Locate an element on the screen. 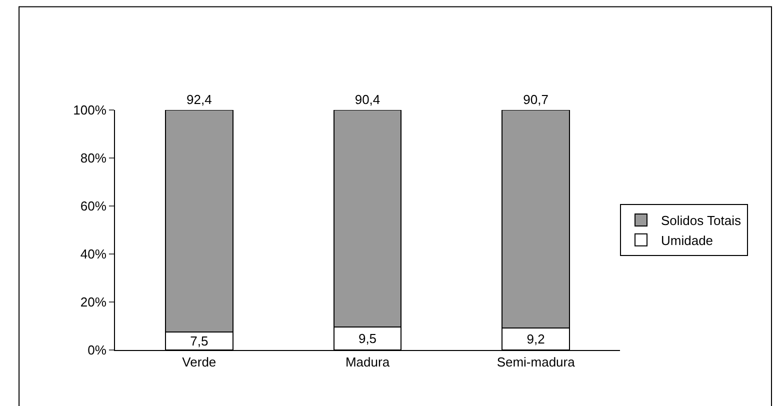  legend-label: Solidos Totais is located at coordinates (701, 220).